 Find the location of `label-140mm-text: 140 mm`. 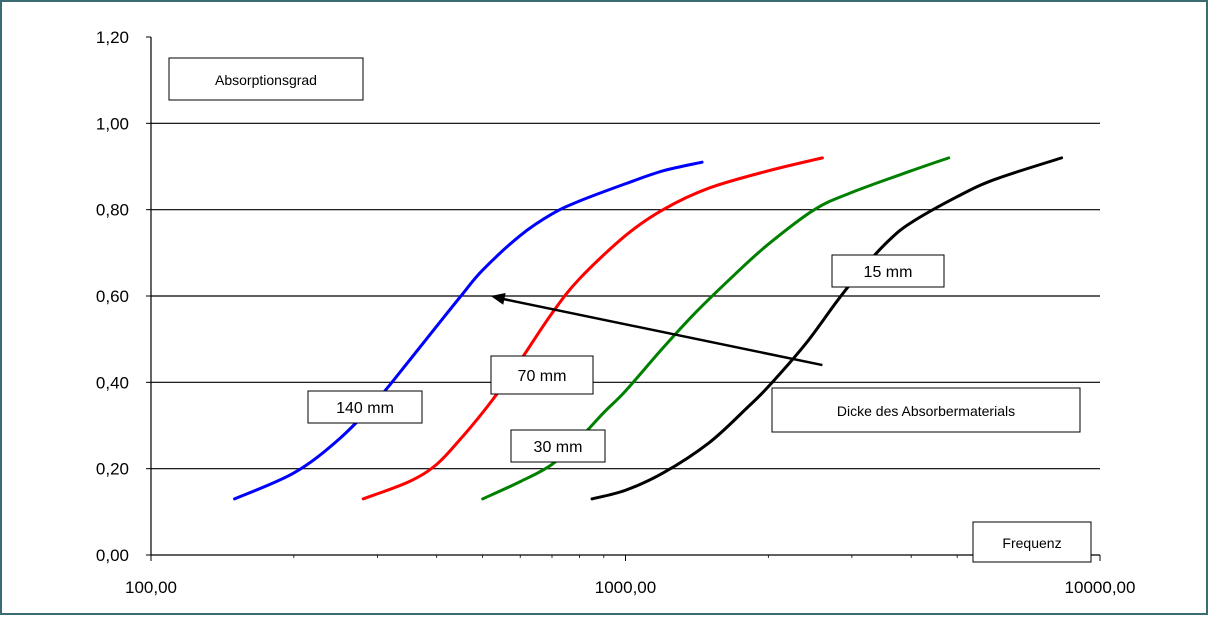

label-140mm-text: 140 mm is located at coordinates (365, 408).